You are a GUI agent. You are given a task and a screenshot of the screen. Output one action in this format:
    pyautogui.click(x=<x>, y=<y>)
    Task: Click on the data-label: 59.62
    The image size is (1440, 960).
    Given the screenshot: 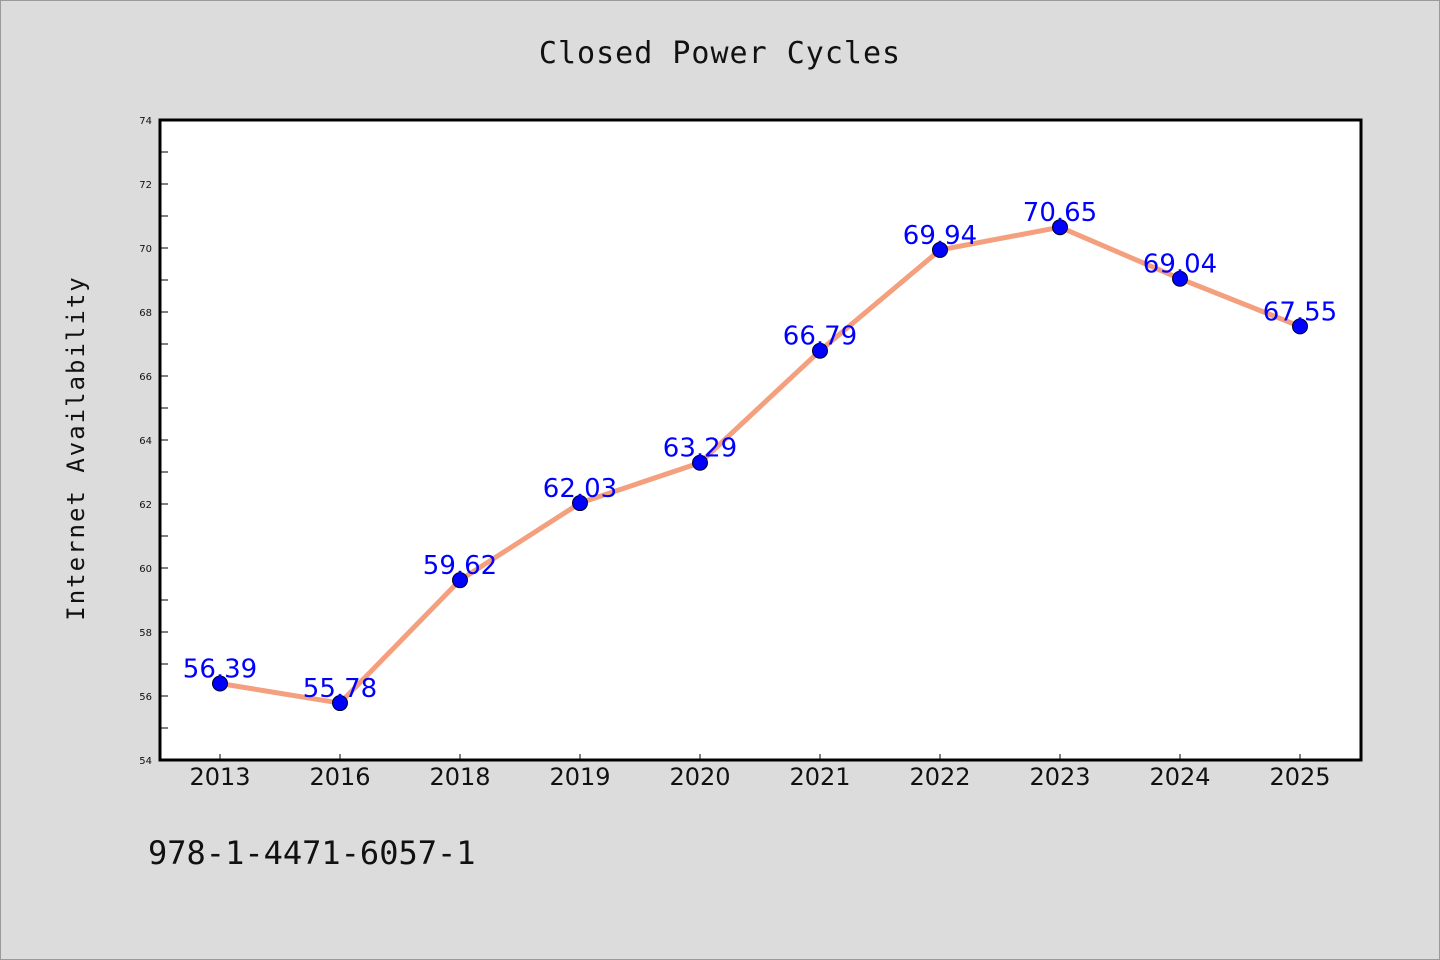 What is the action you would take?
    pyautogui.click(x=460, y=566)
    